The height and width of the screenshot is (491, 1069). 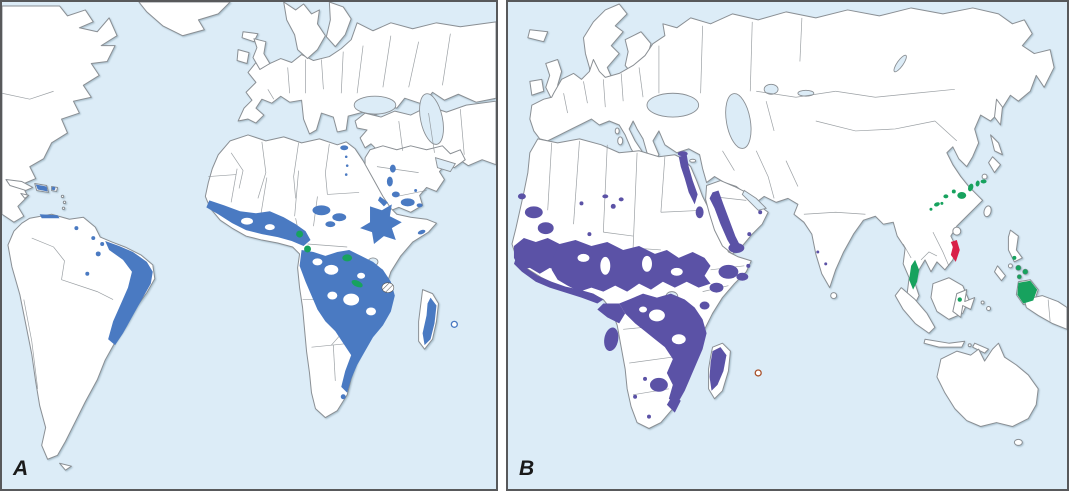 I want to click on hatched-area-a, so click(x=388, y=287).